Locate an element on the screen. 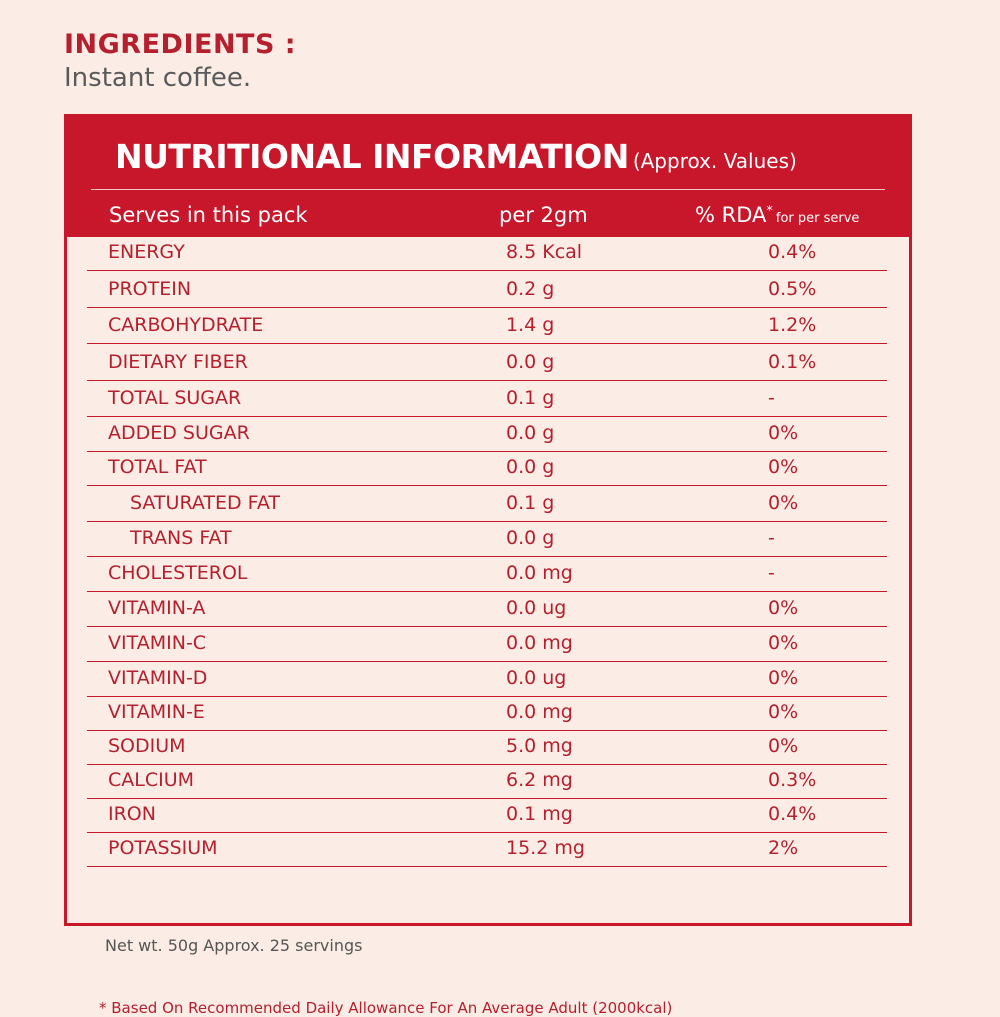 Image resolution: width=1000 pixels, height=1017 pixels. nutrition-row: CHOLESTEROL 0.0 mg - is located at coordinates (487, 574).